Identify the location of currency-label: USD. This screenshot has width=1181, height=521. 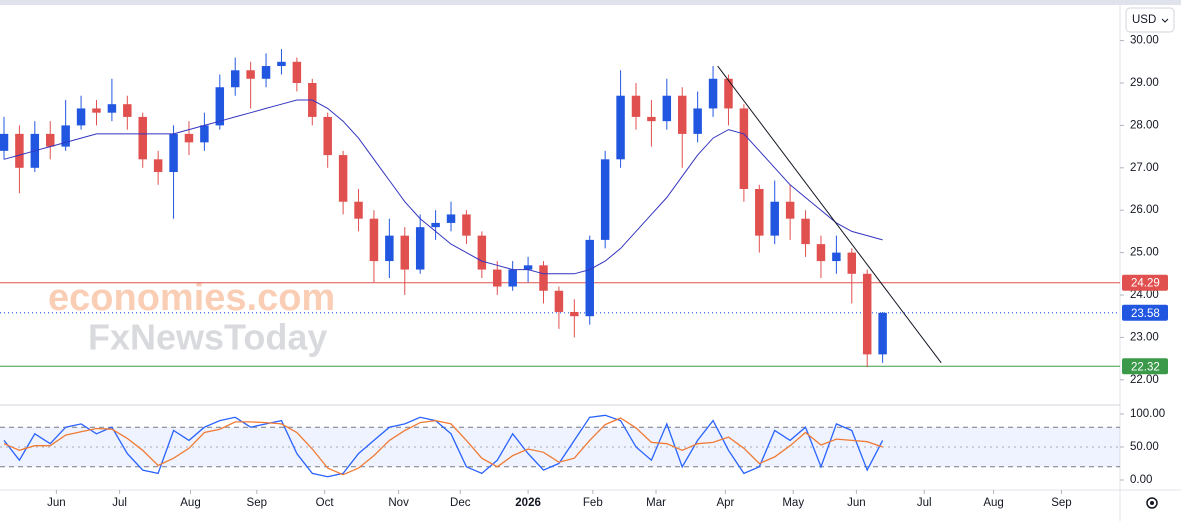
(1144, 20).